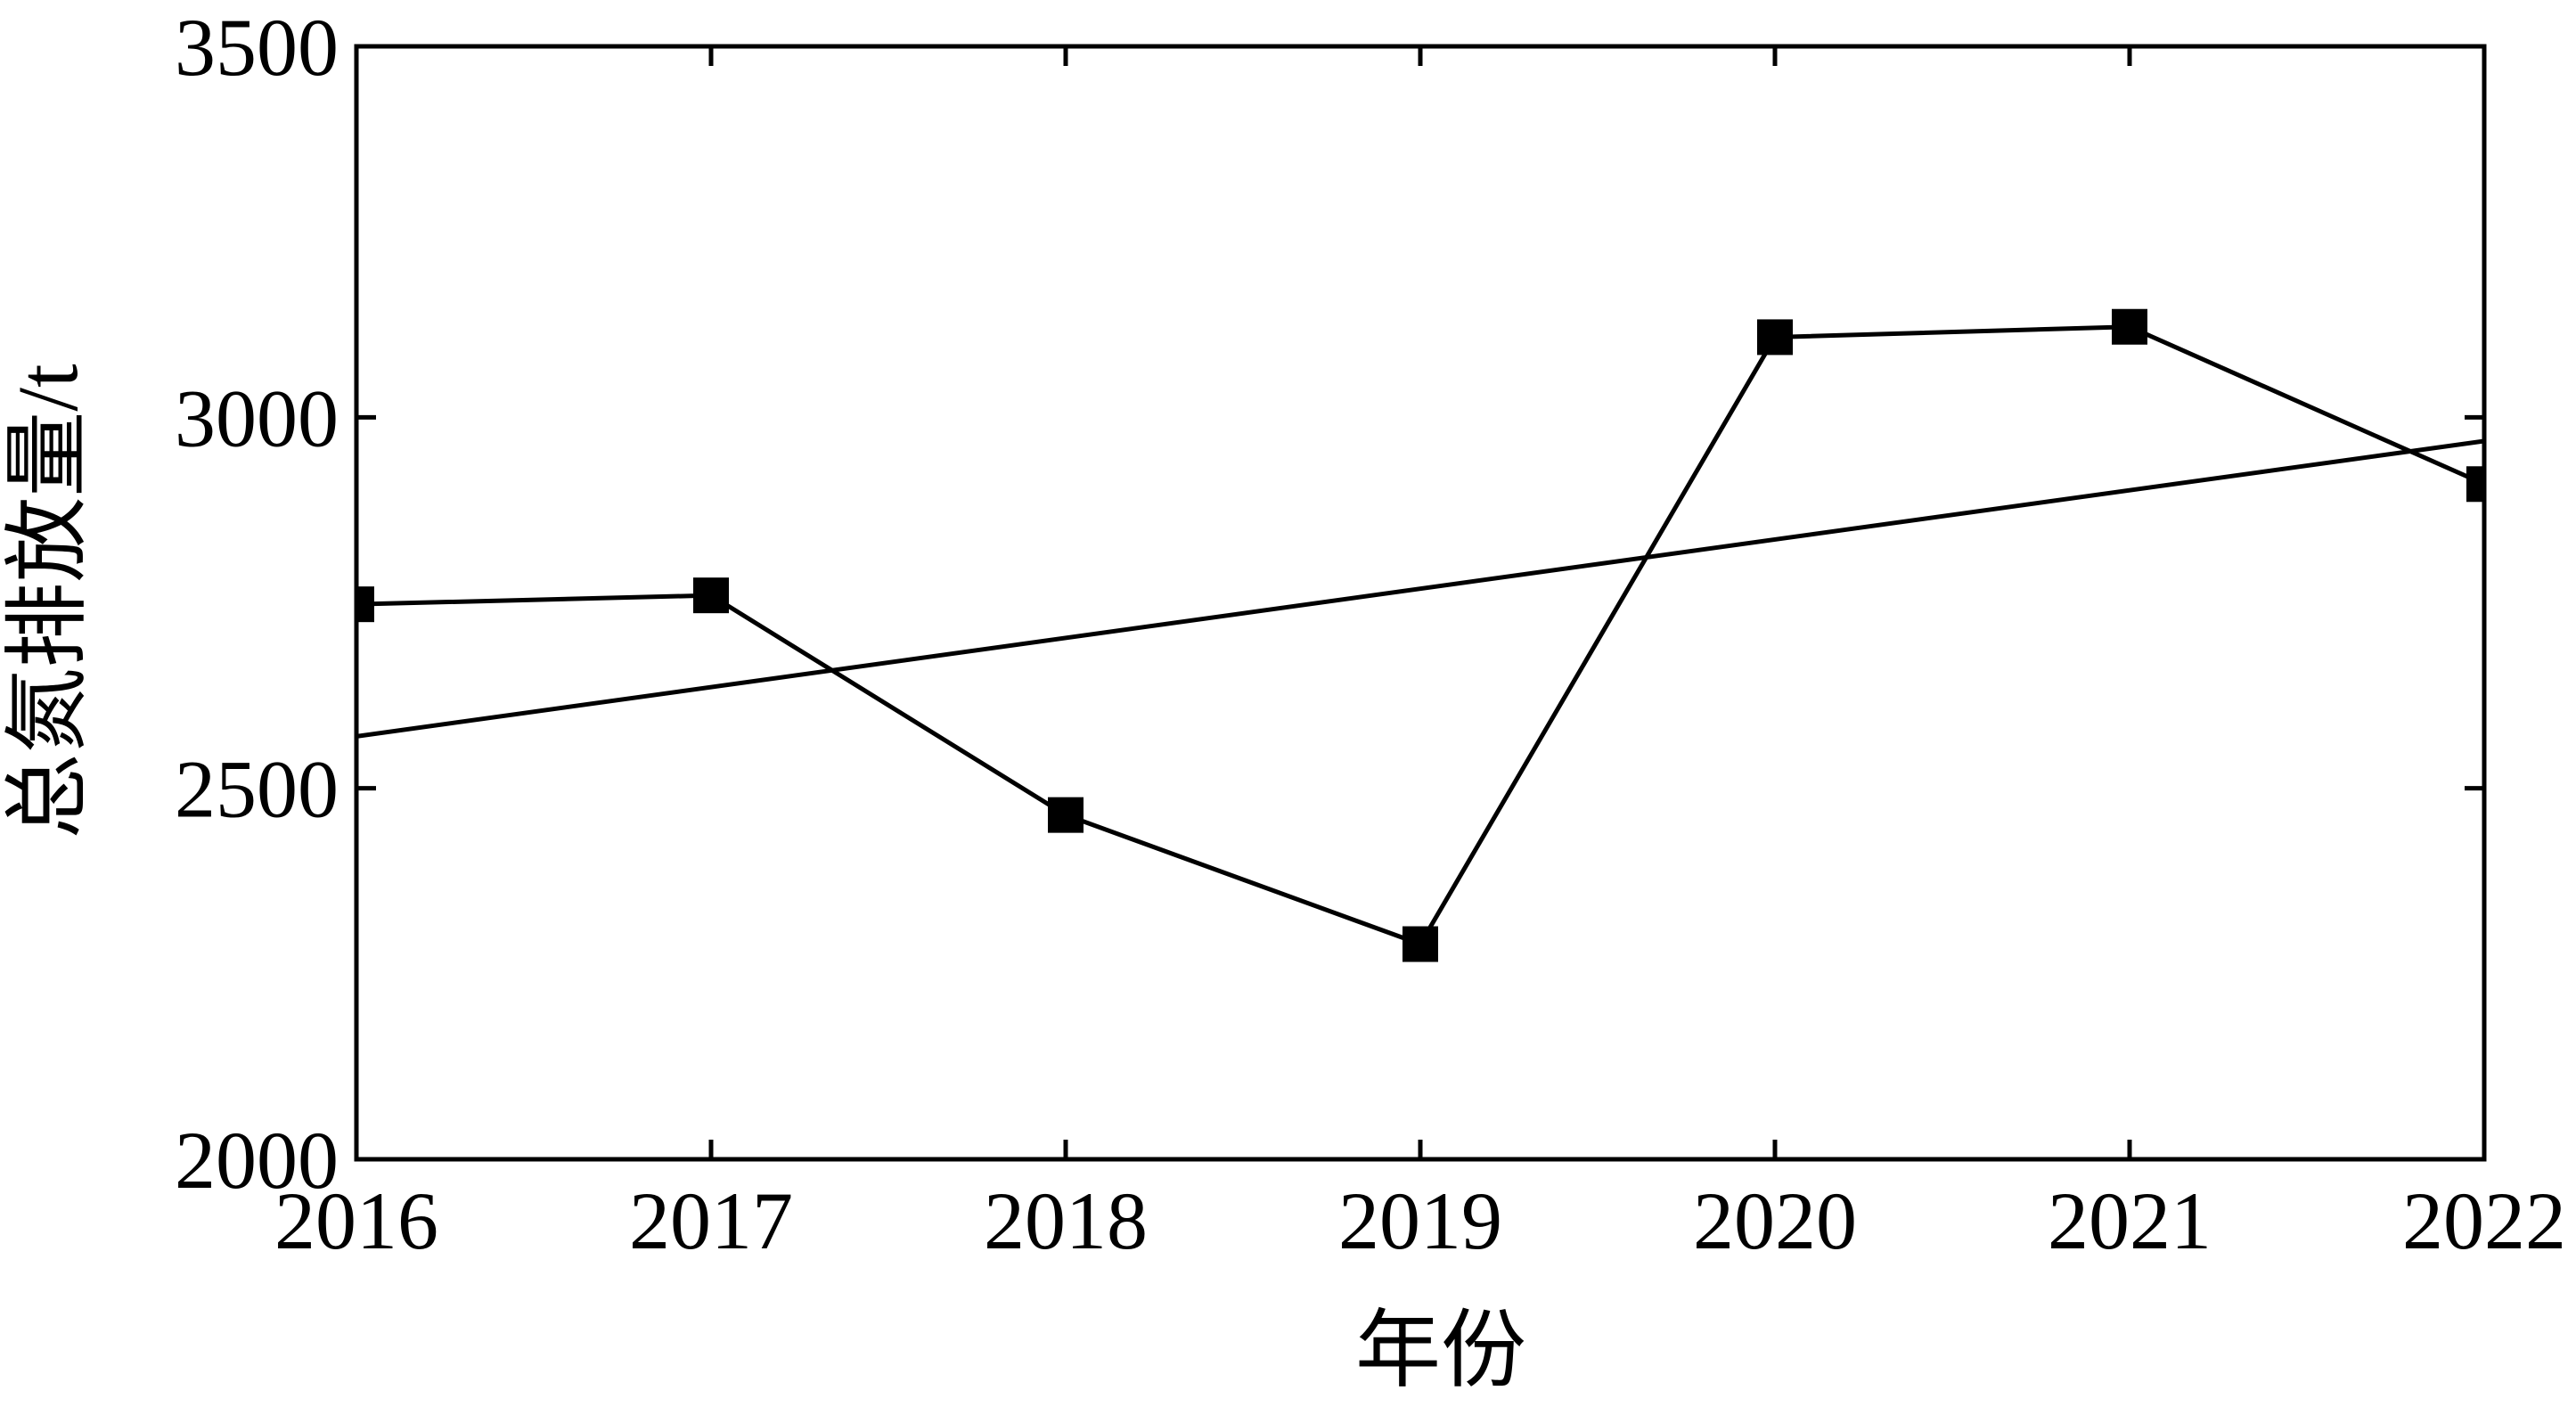 This screenshot has width=2576, height=1415. Describe the element at coordinates (356, 1220) in the screenshot. I see `x-tick-label: 2016` at that location.